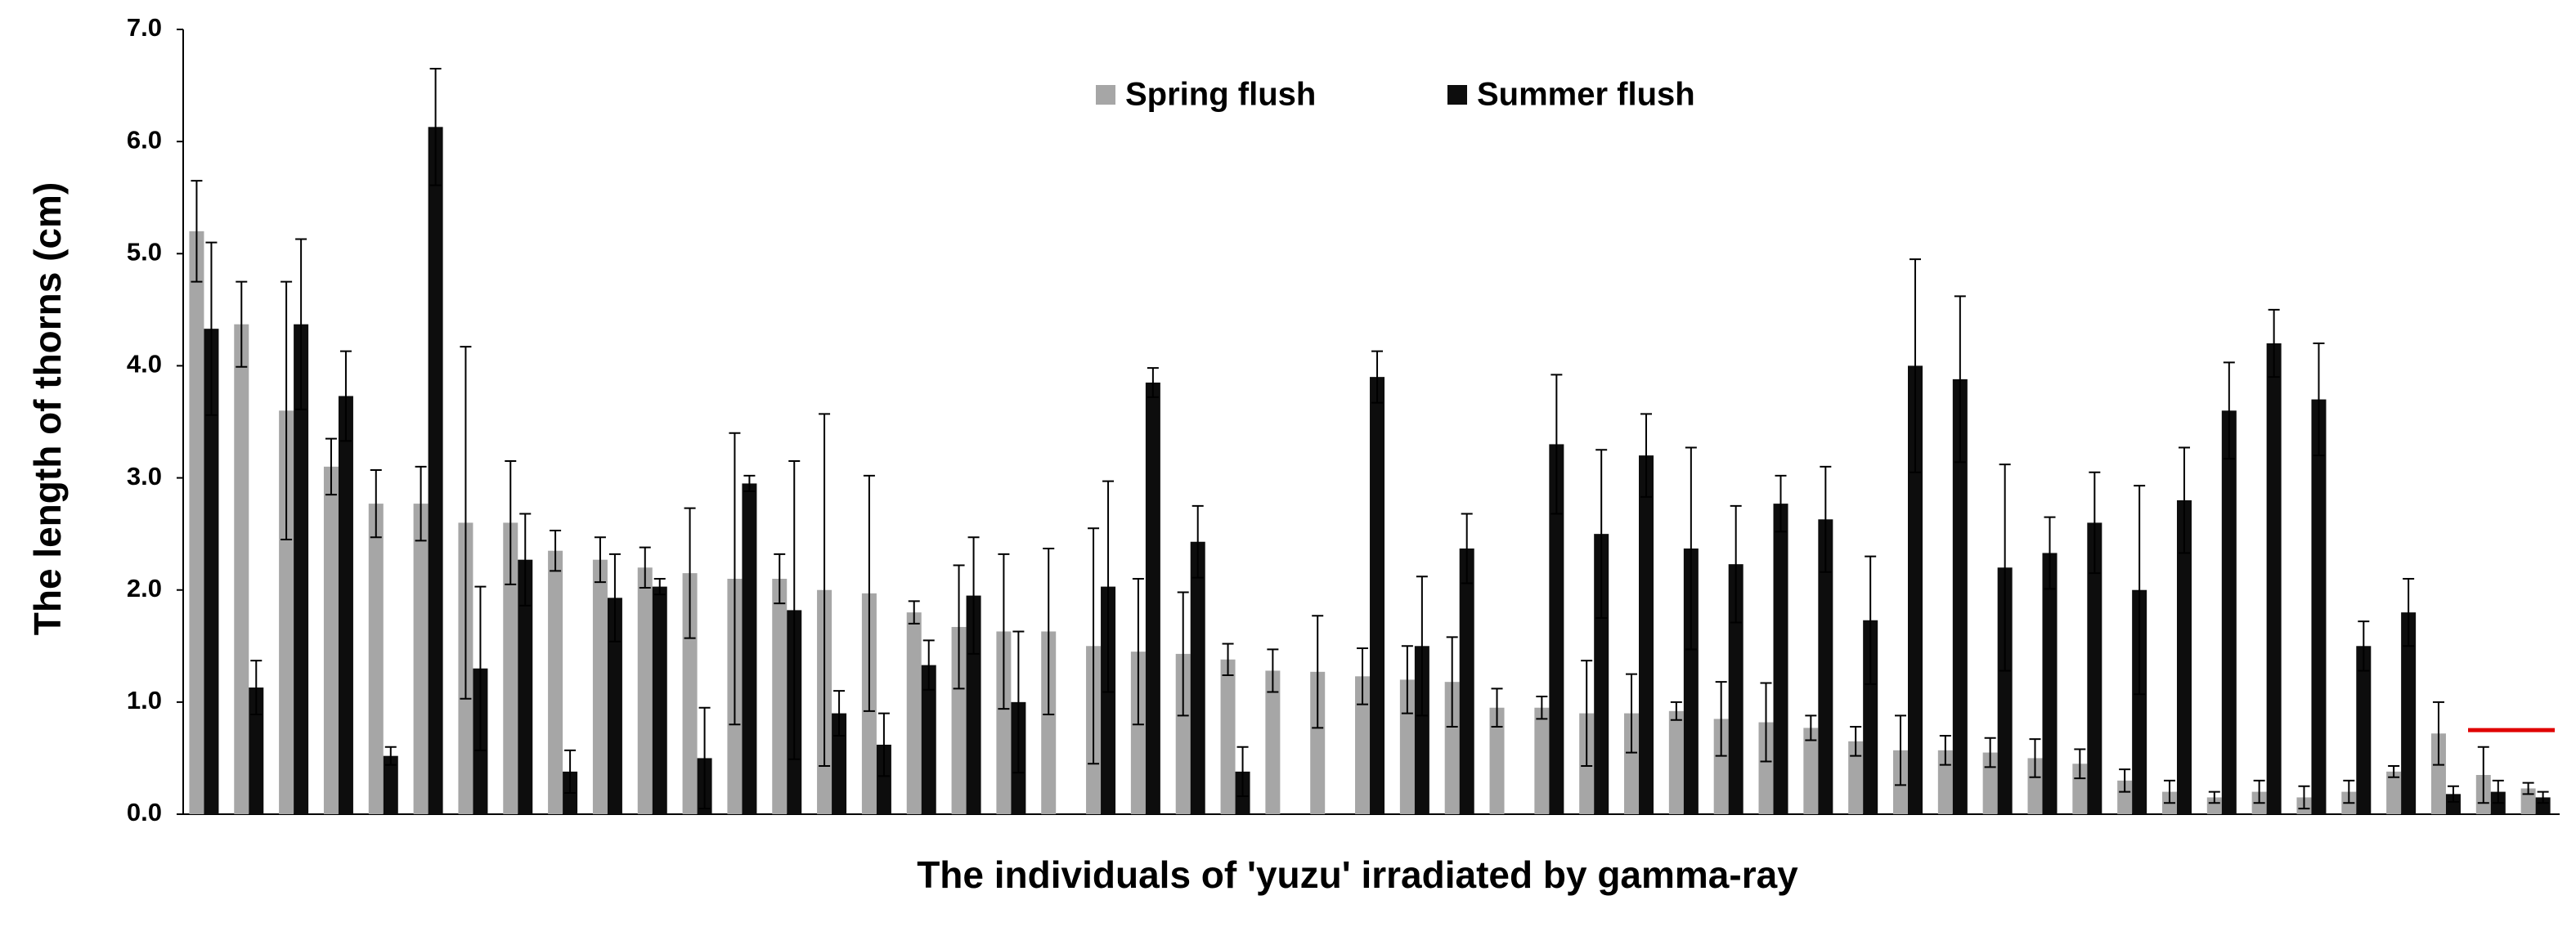  What do you see at coordinates (144, 140) in the screenshot?
I see `y-tick-label: 6.0` at bounding box center [144, 140].